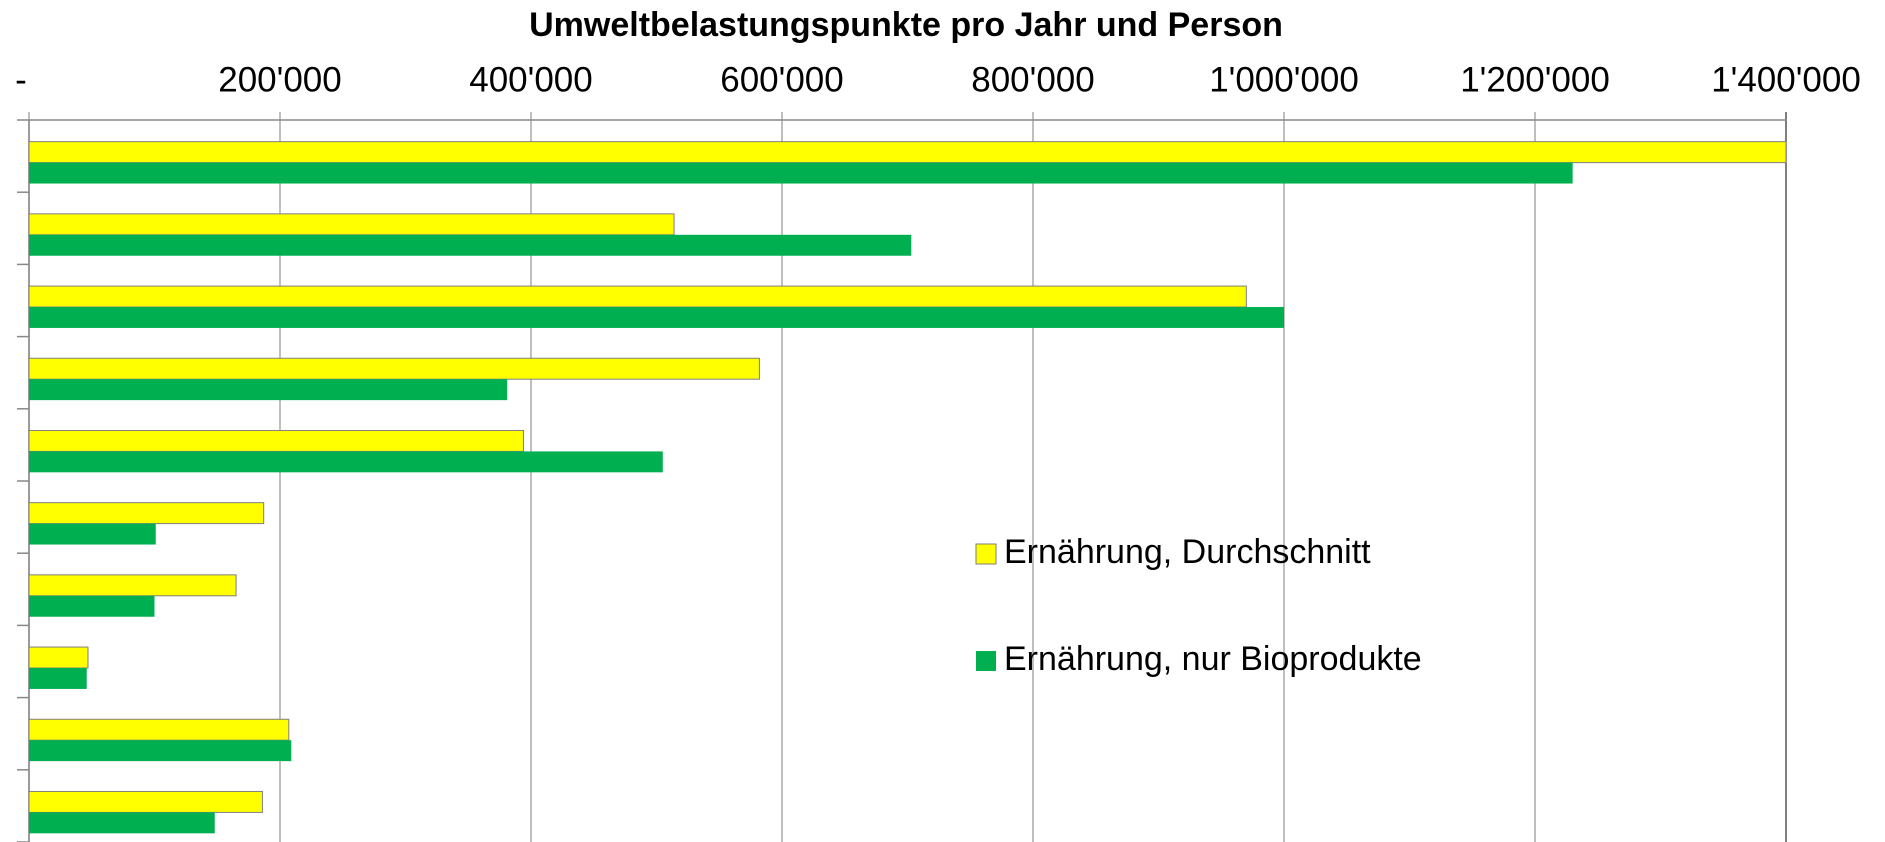 The image size is (1885, 842). I want to click on legend-label: Ernährung, Durchschnitt, so click(1187, 552).